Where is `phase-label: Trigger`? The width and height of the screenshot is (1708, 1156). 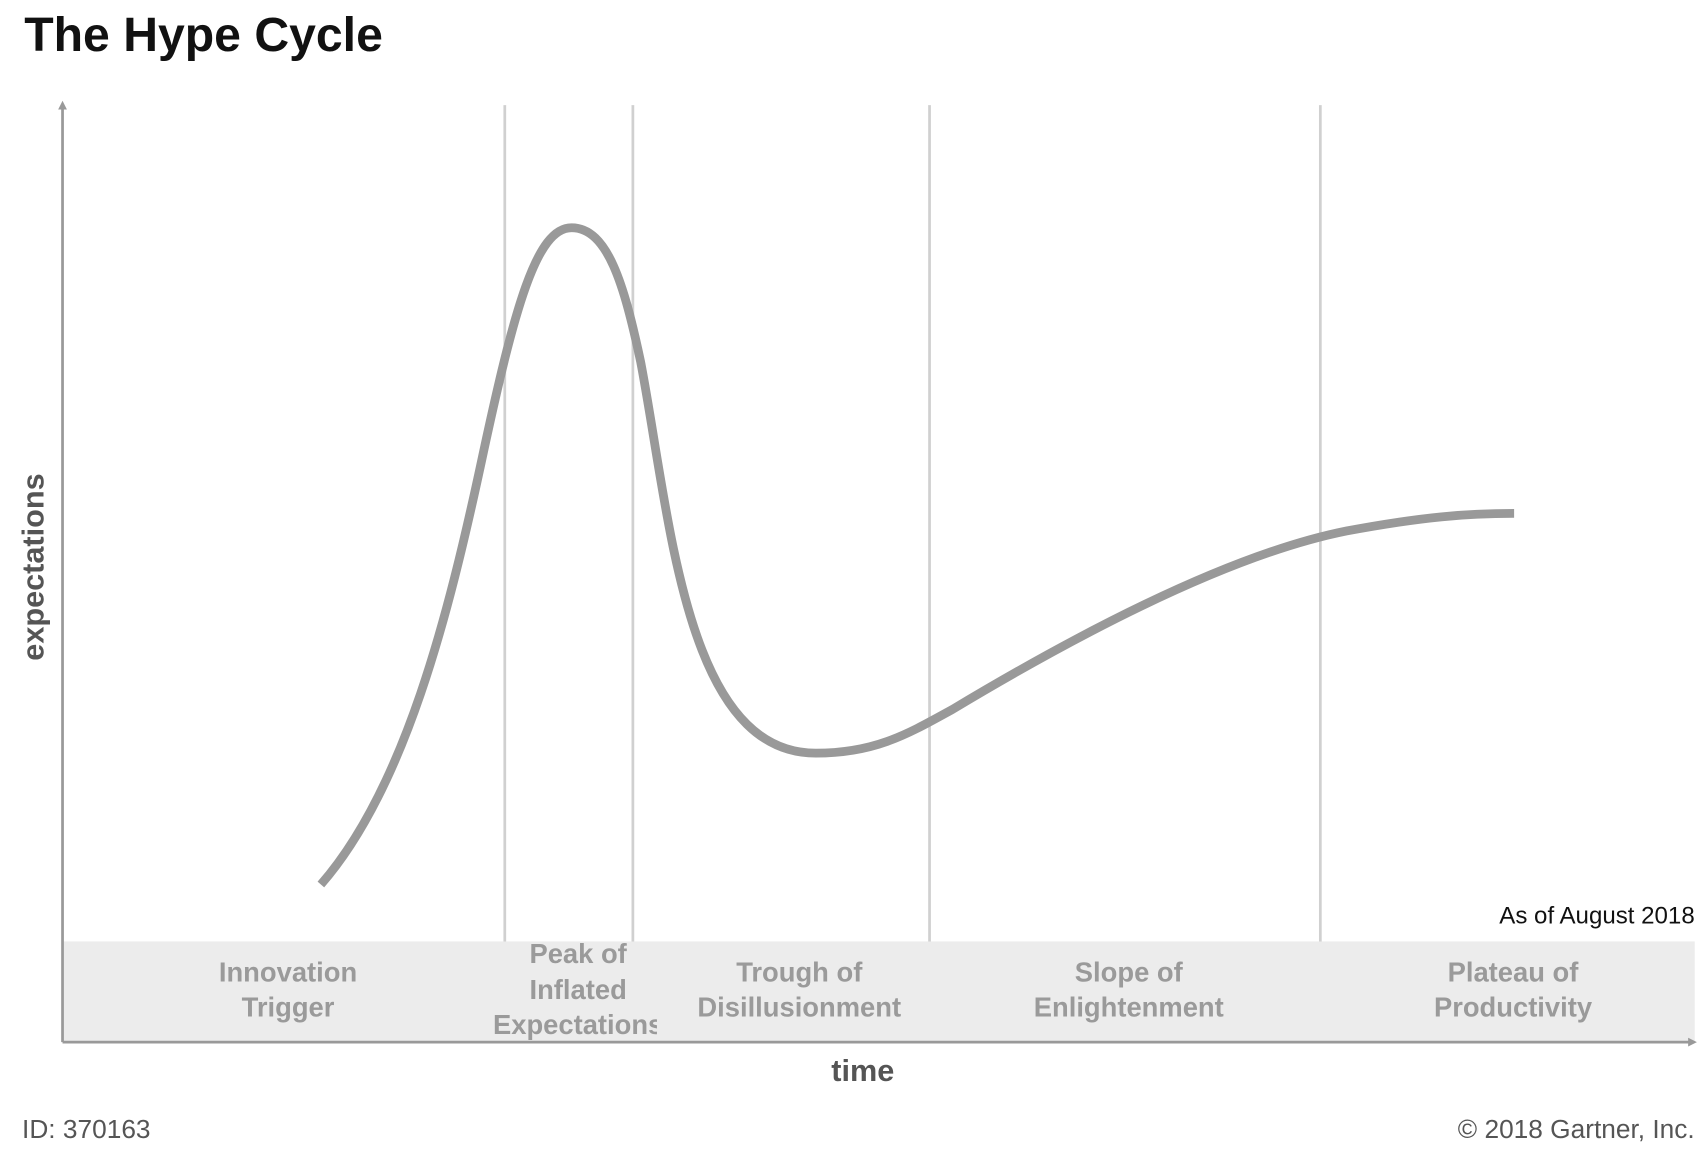 phase-label: Trigger is located at coordinates (288, 1007).